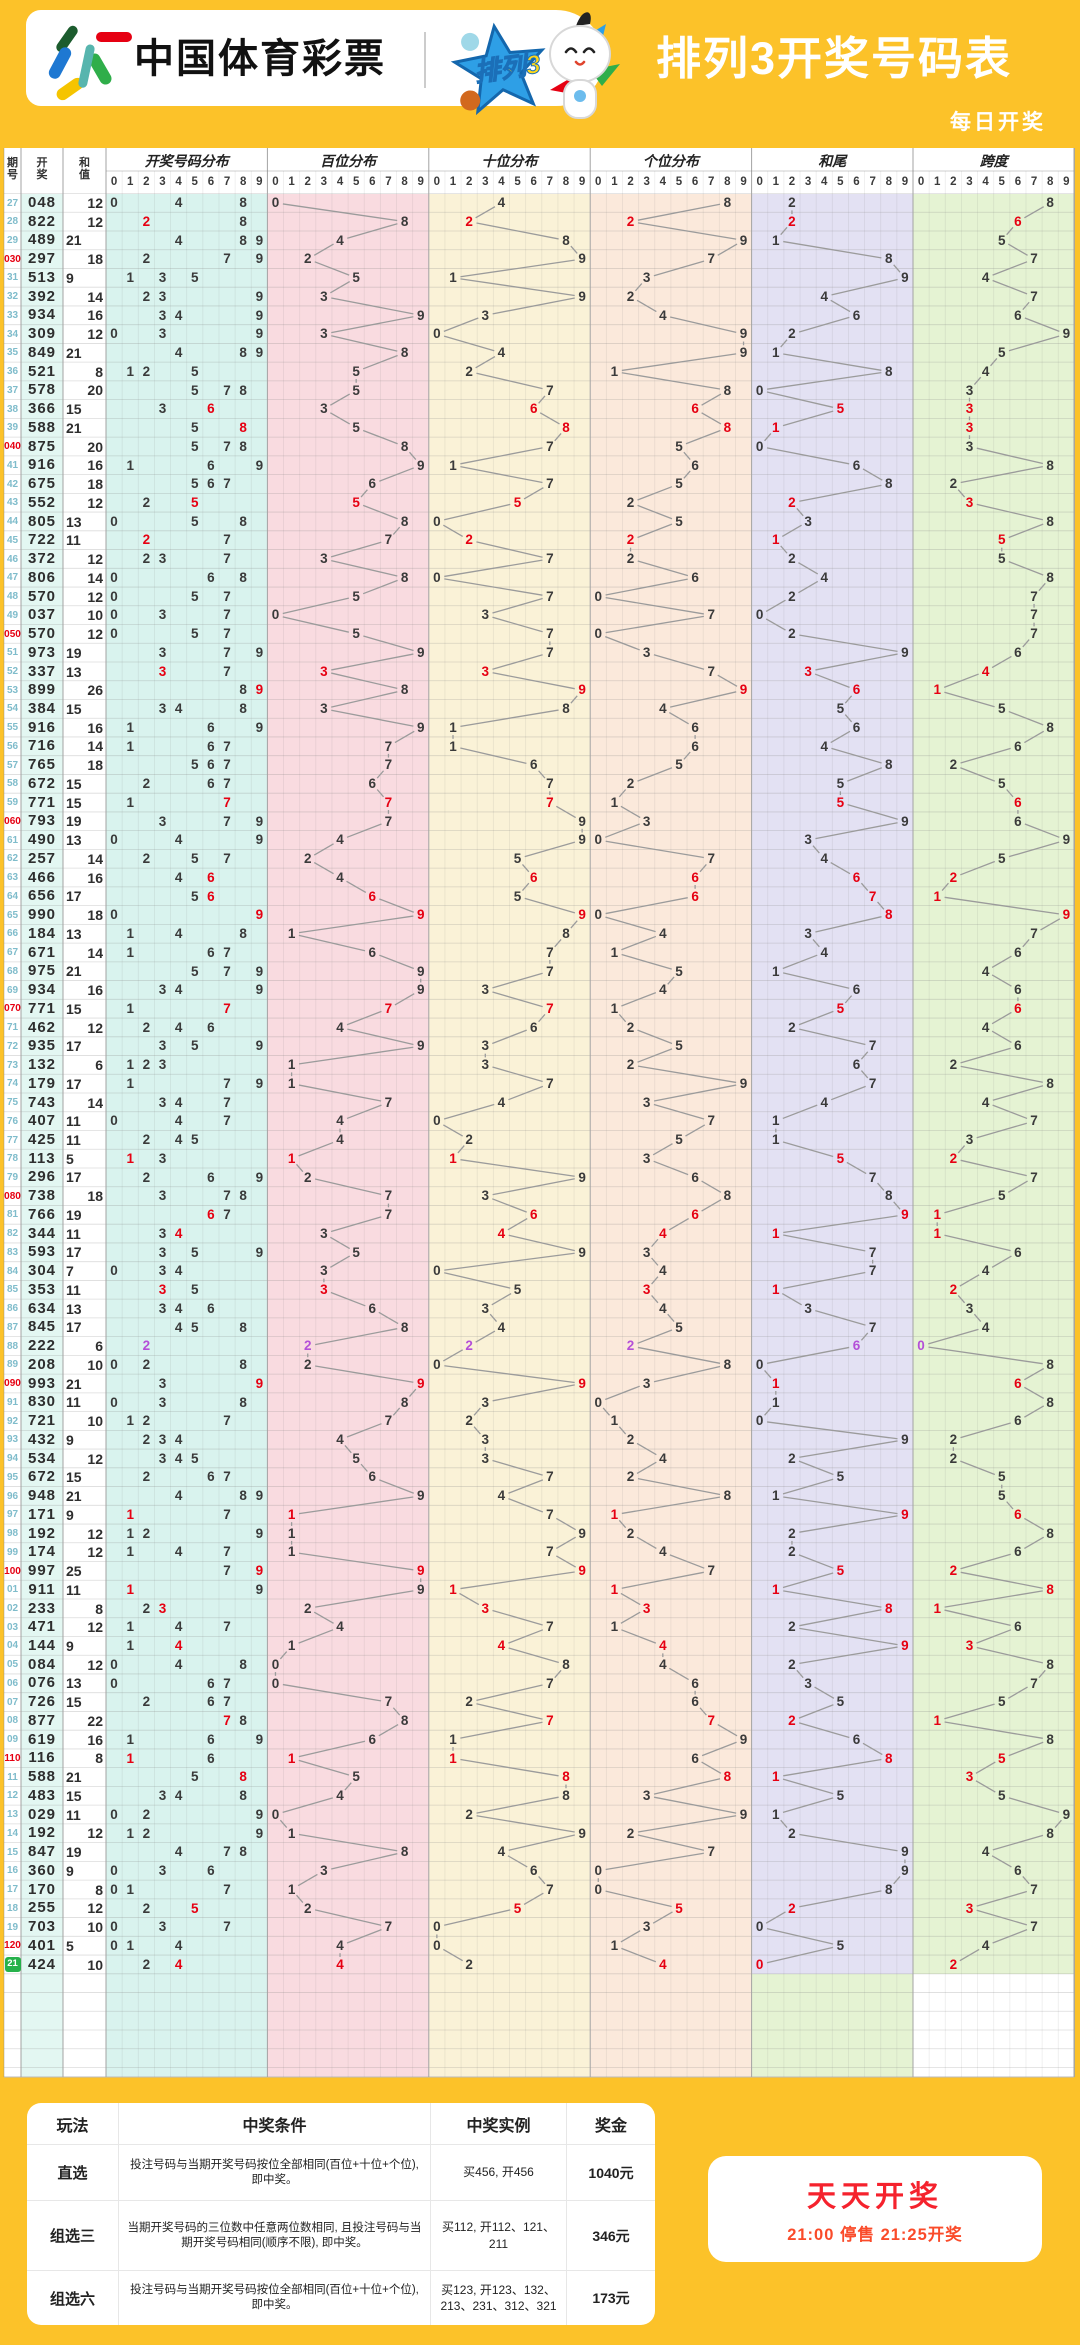  Describe the element at coordinates (12, 240) in the screenshot. I see `period-cell: 29` at that location.